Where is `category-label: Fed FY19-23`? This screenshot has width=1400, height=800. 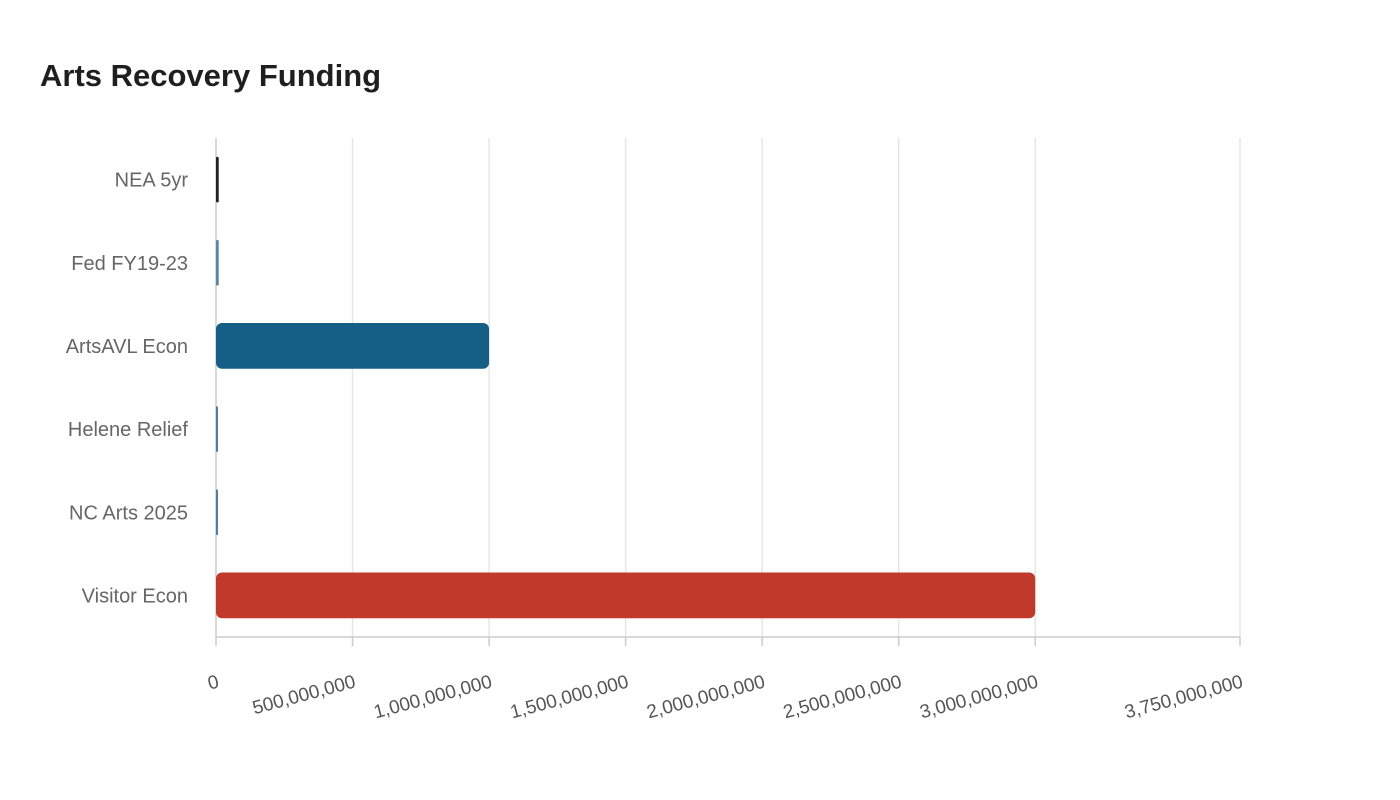
category-label: Fed FY19-23 is located at coordinates (129, 264).